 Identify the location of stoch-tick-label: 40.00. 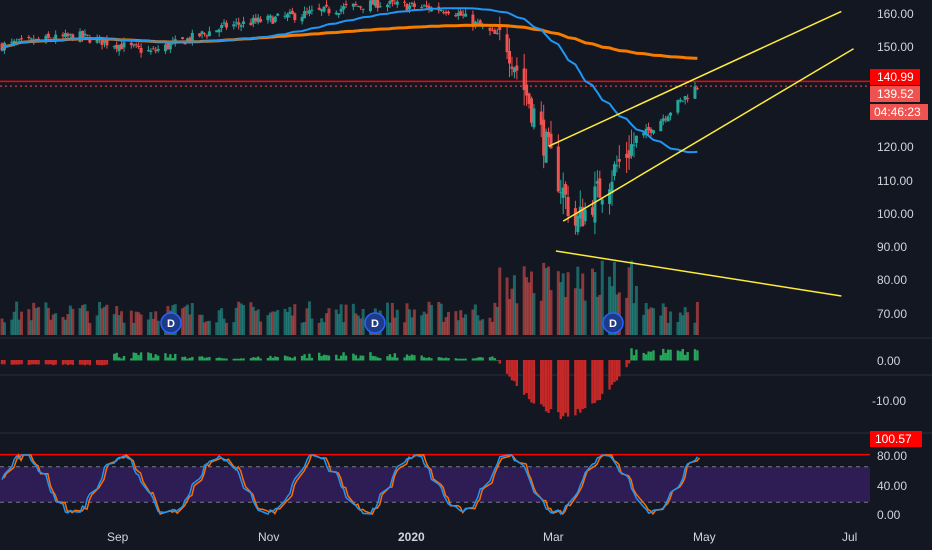
(892, 486).